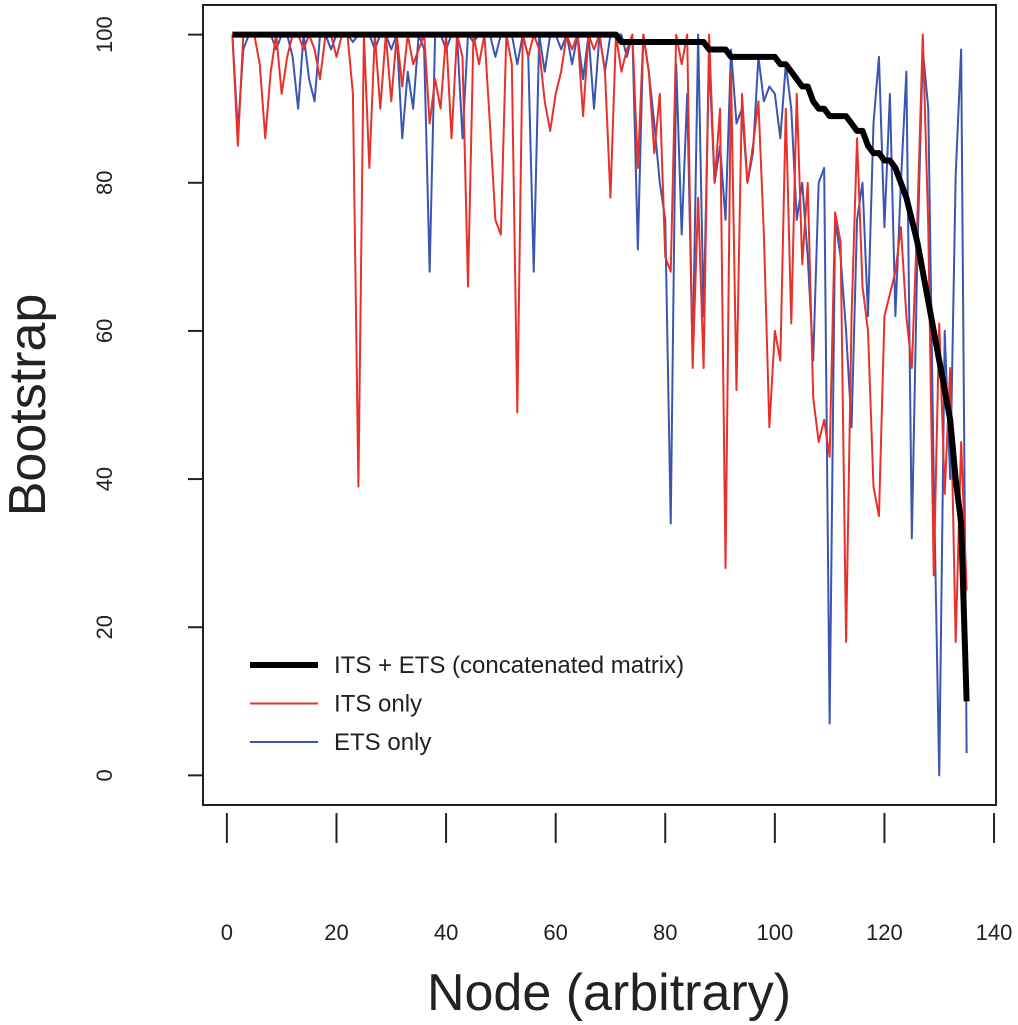  I want to click on y-tick-label: 0, so click(104, 775).